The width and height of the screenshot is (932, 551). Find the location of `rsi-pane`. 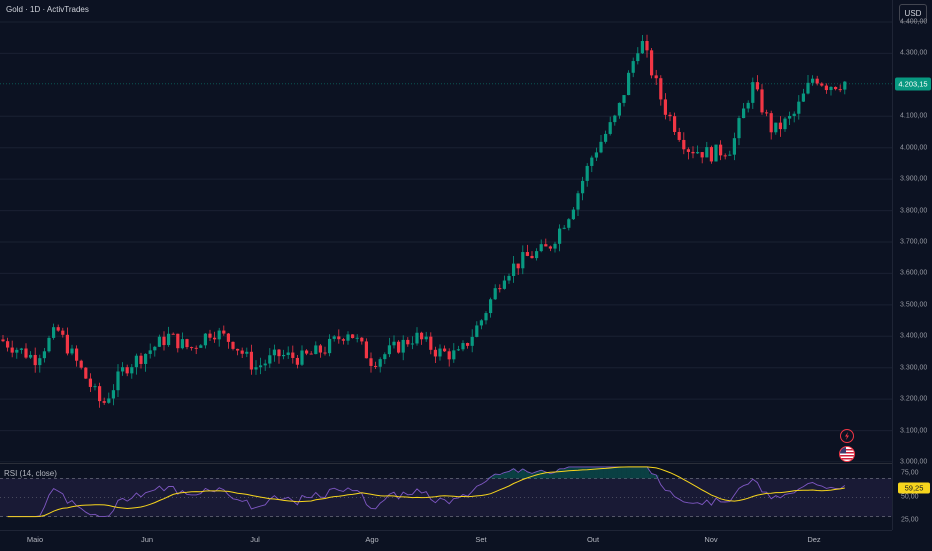

rsi-pane is located at coordinates (446, 497).